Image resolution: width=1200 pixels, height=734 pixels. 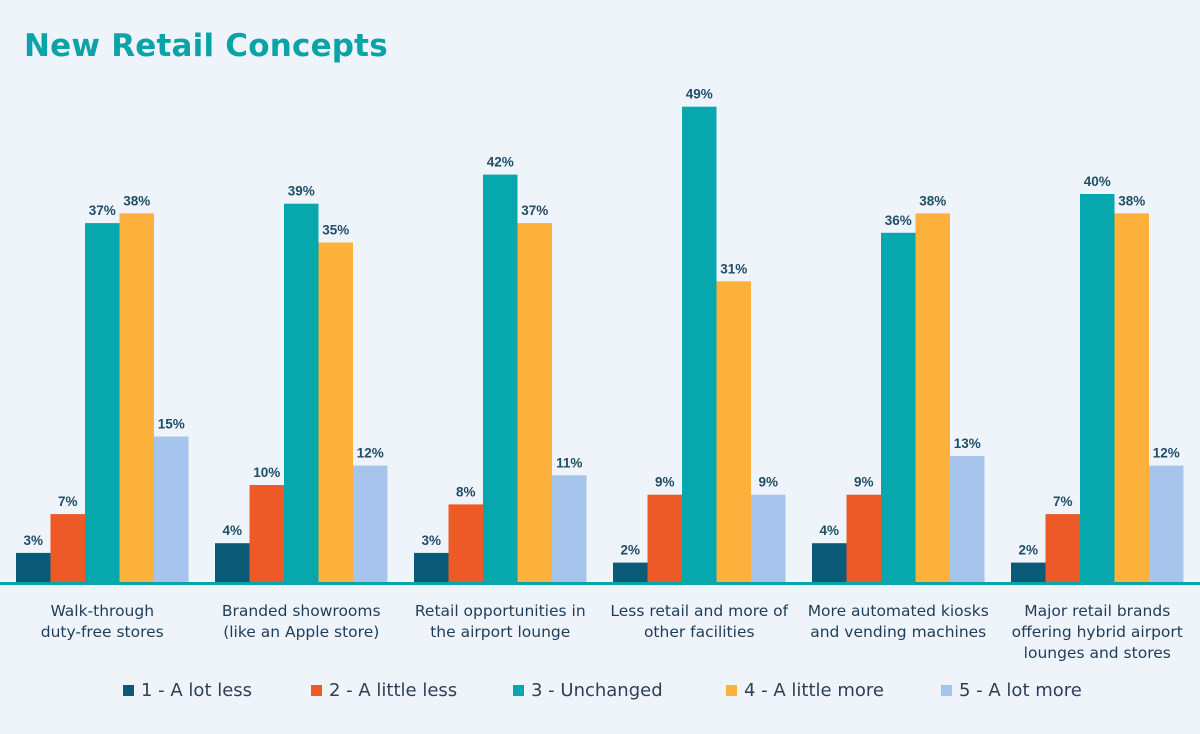 I want to click on data-label: 35%, so click(x=335, y=230).